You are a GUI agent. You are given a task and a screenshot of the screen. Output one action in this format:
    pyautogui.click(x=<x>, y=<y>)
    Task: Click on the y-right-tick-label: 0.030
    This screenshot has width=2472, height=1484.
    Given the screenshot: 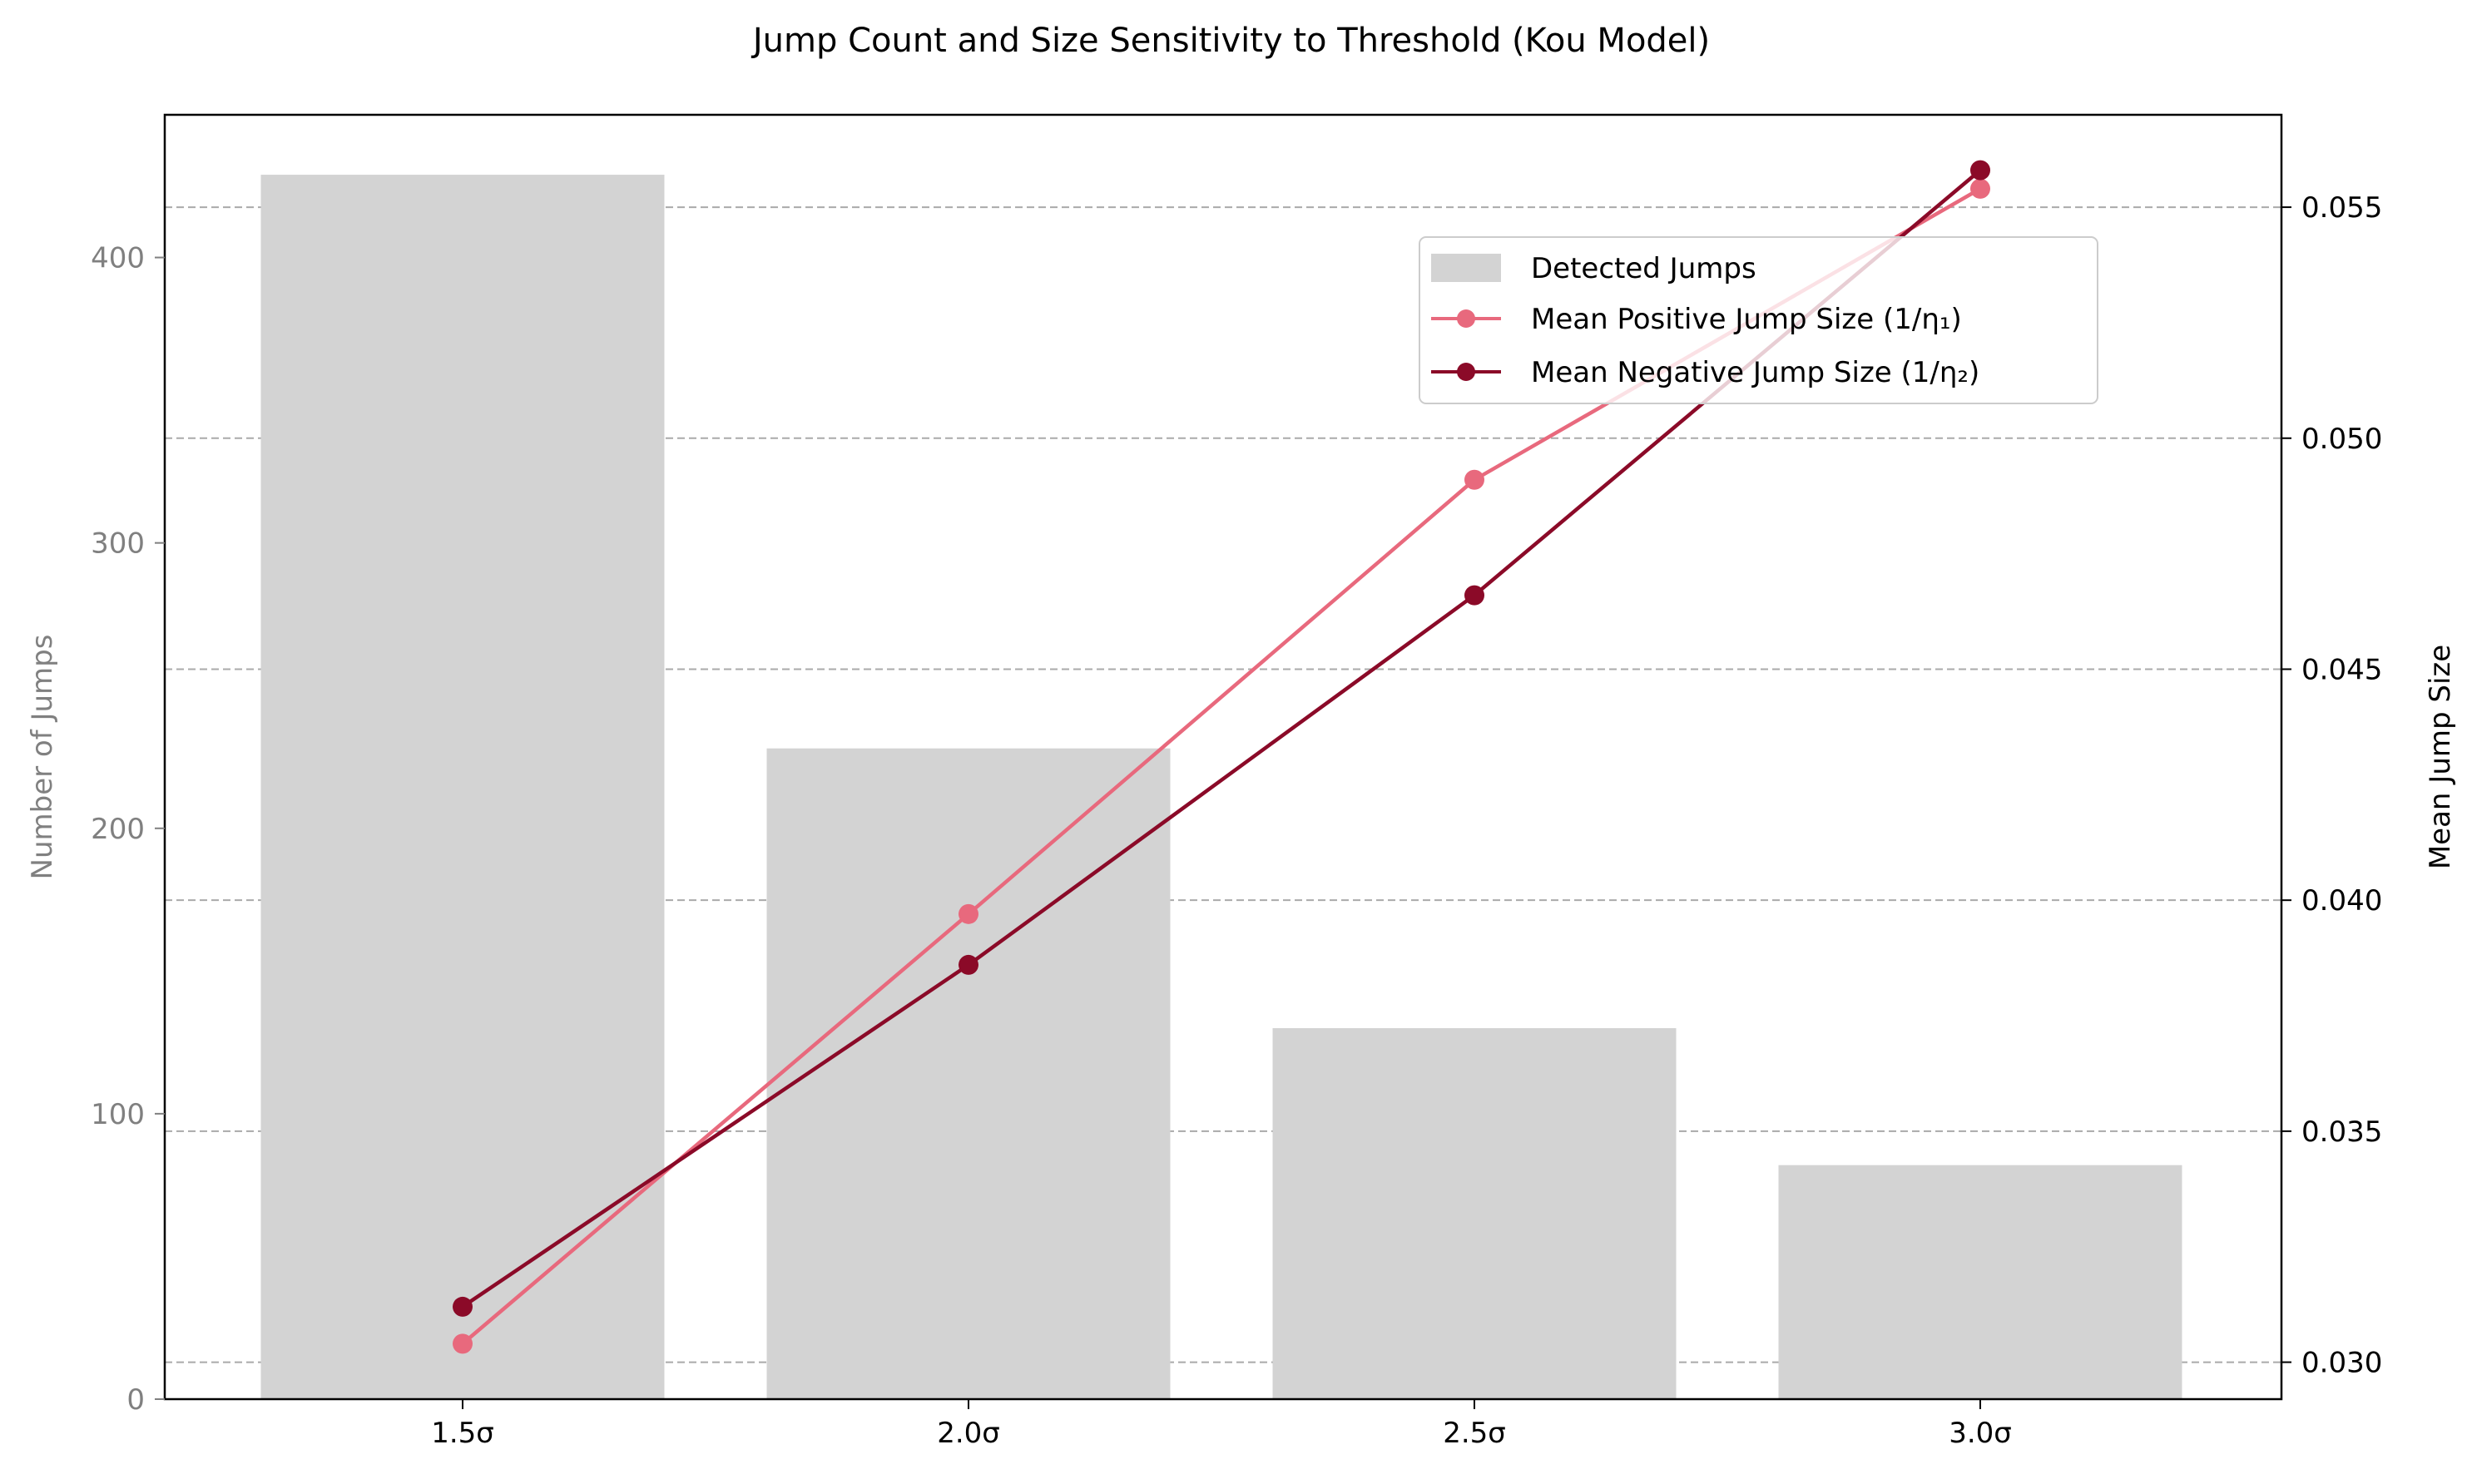 What is the action you would take?
    pyautogui.click(x=2341, y=1363)
    